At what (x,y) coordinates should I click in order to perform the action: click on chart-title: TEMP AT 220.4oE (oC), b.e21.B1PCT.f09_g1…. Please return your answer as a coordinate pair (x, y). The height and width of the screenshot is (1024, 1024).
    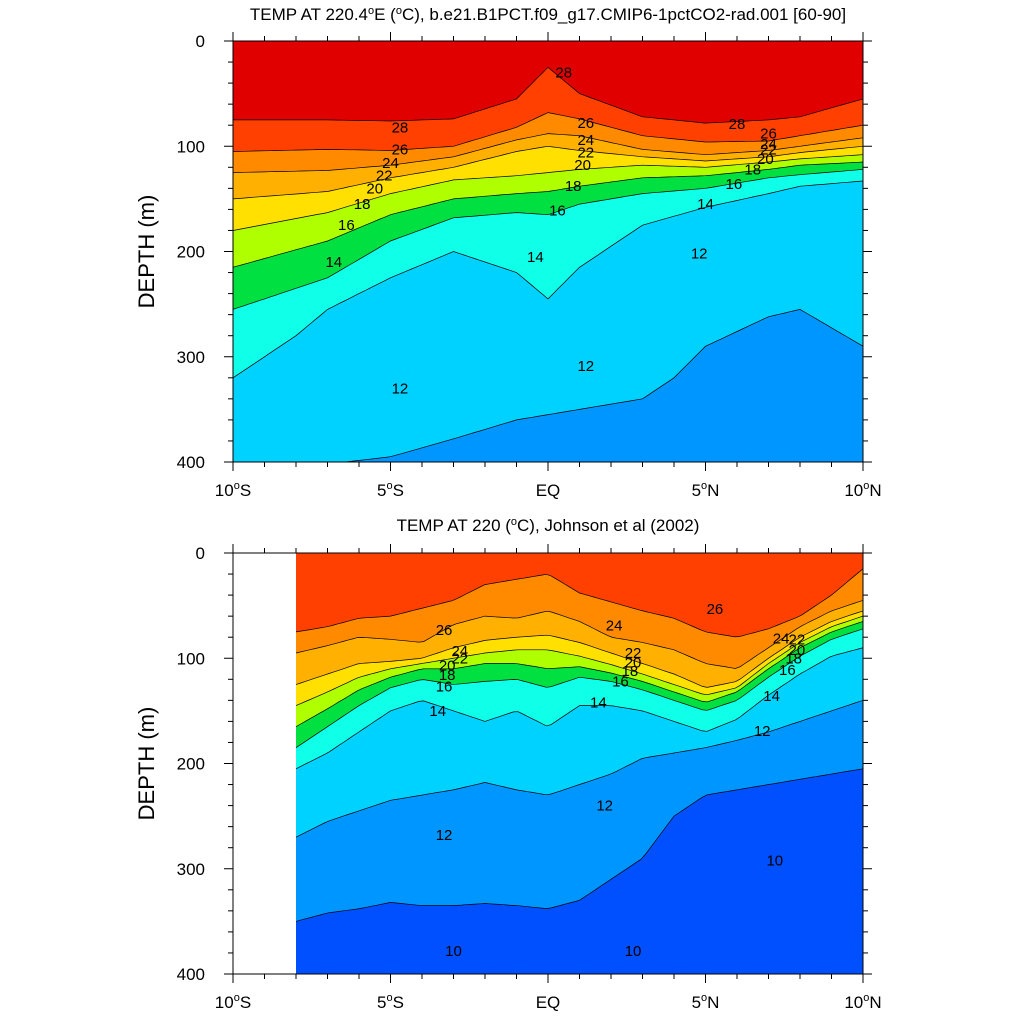
    Looking at the image, I should click on (548, 14).